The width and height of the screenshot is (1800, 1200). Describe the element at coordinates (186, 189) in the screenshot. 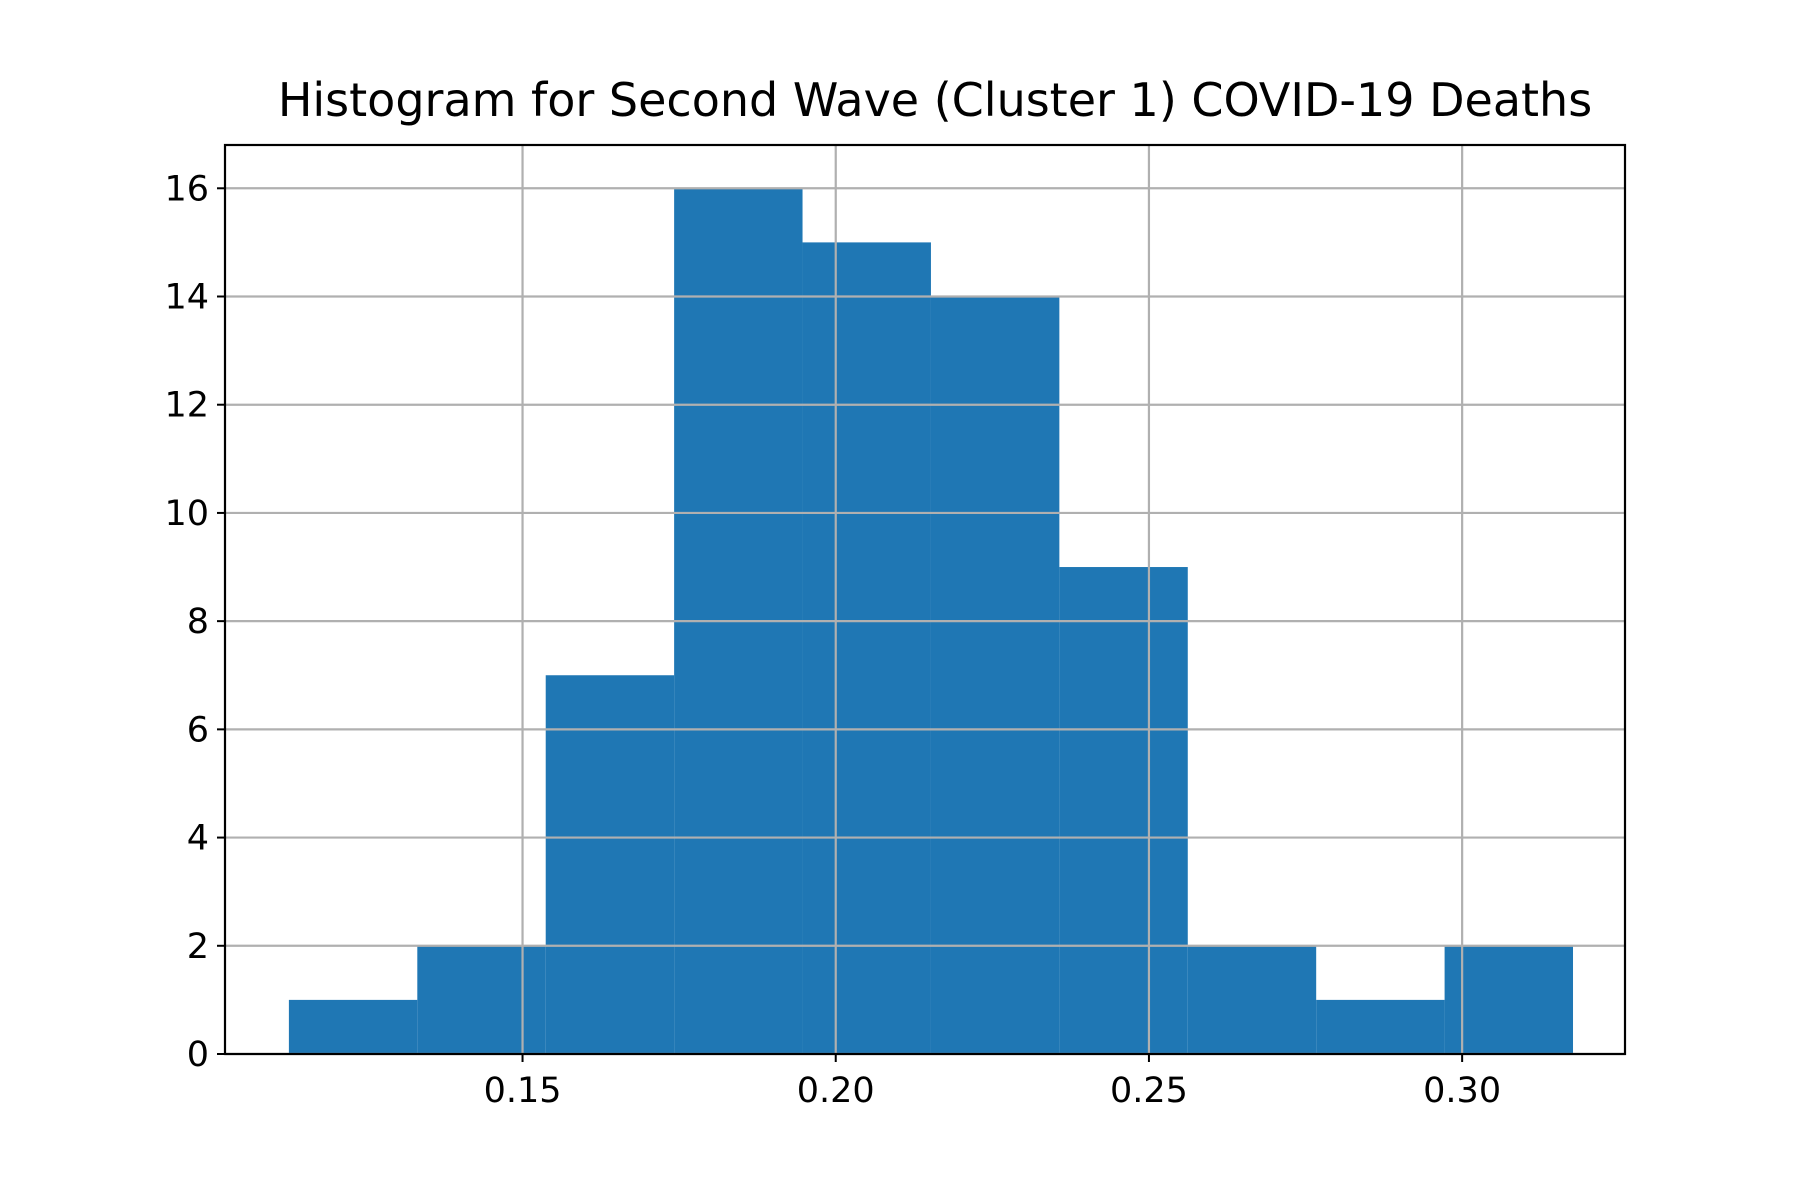

I see `y-tick-label: 16` at that location.